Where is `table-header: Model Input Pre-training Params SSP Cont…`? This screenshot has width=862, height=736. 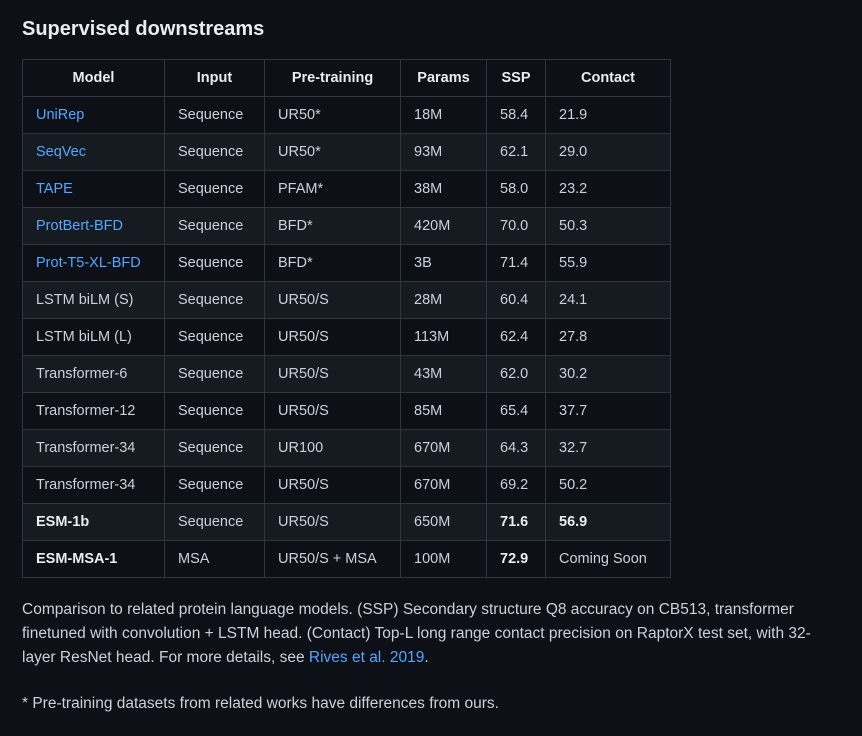
table-header: Model Input Pre-training Params SSP Cont… is located at coordinates (346, 78).